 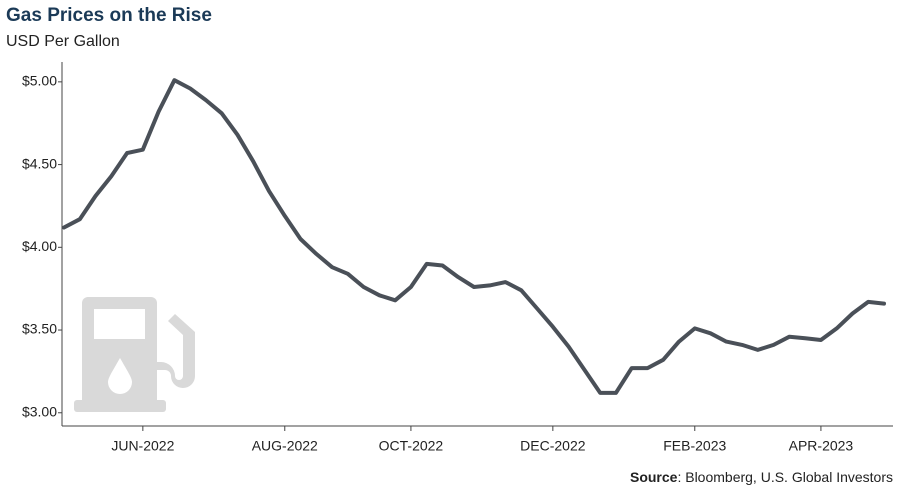 What do you see at coordinates (285, 446) in the screenshot?
I see `x-tick-label: AUG-2022` at bounding box center [285, 446].